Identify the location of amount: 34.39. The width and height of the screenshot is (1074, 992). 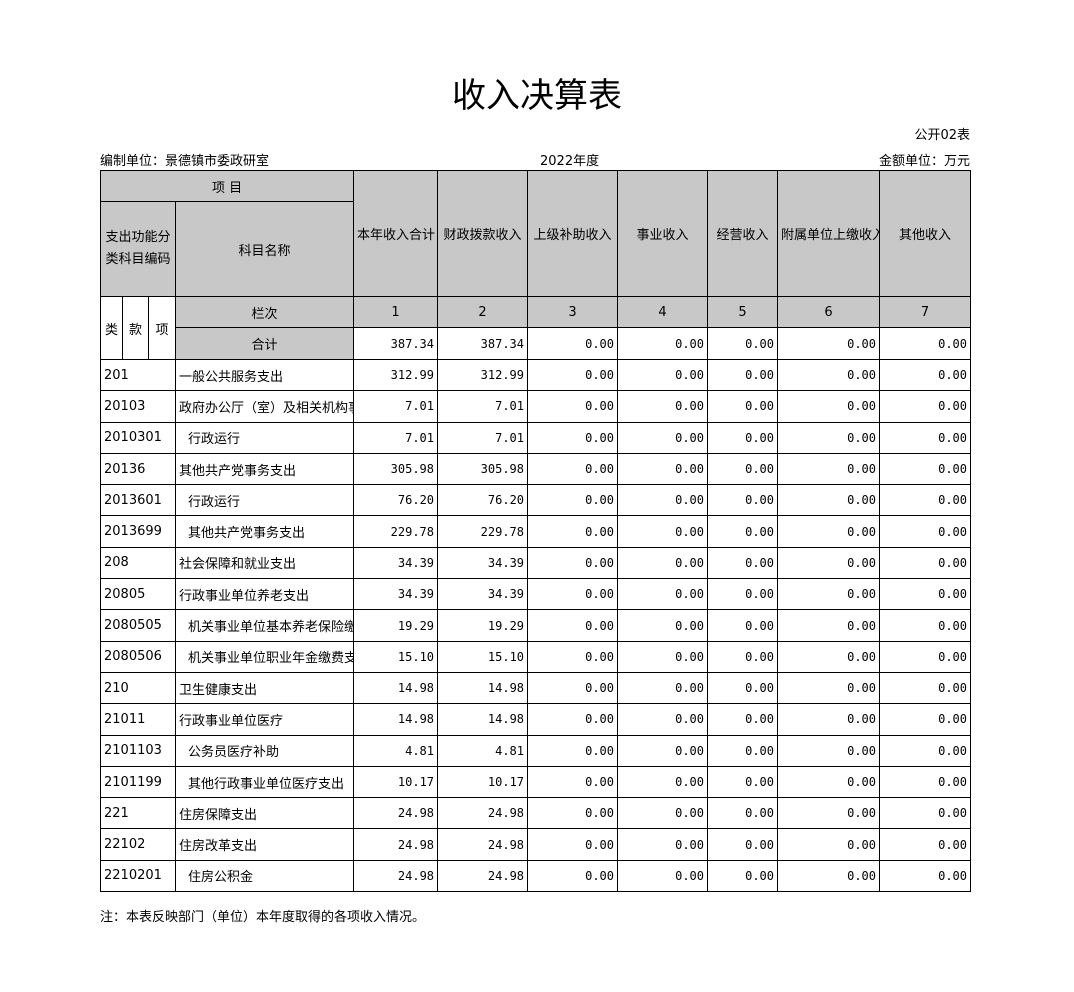
(396, 563).